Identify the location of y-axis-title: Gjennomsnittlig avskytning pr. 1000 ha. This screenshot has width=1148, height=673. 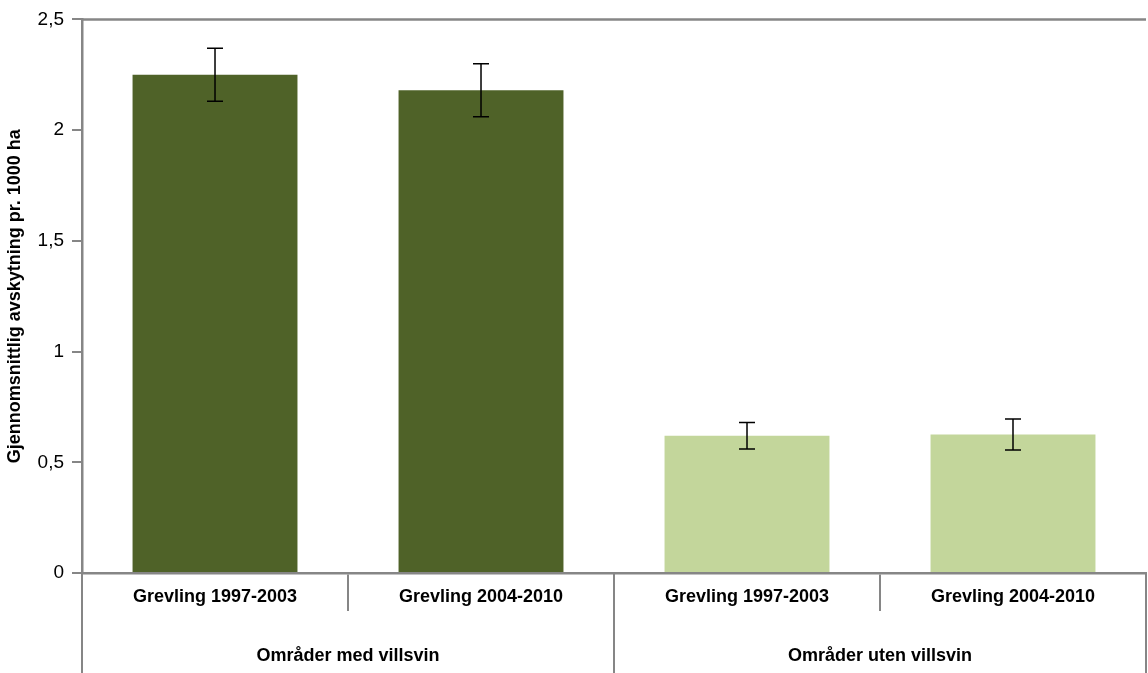
(13, 296).